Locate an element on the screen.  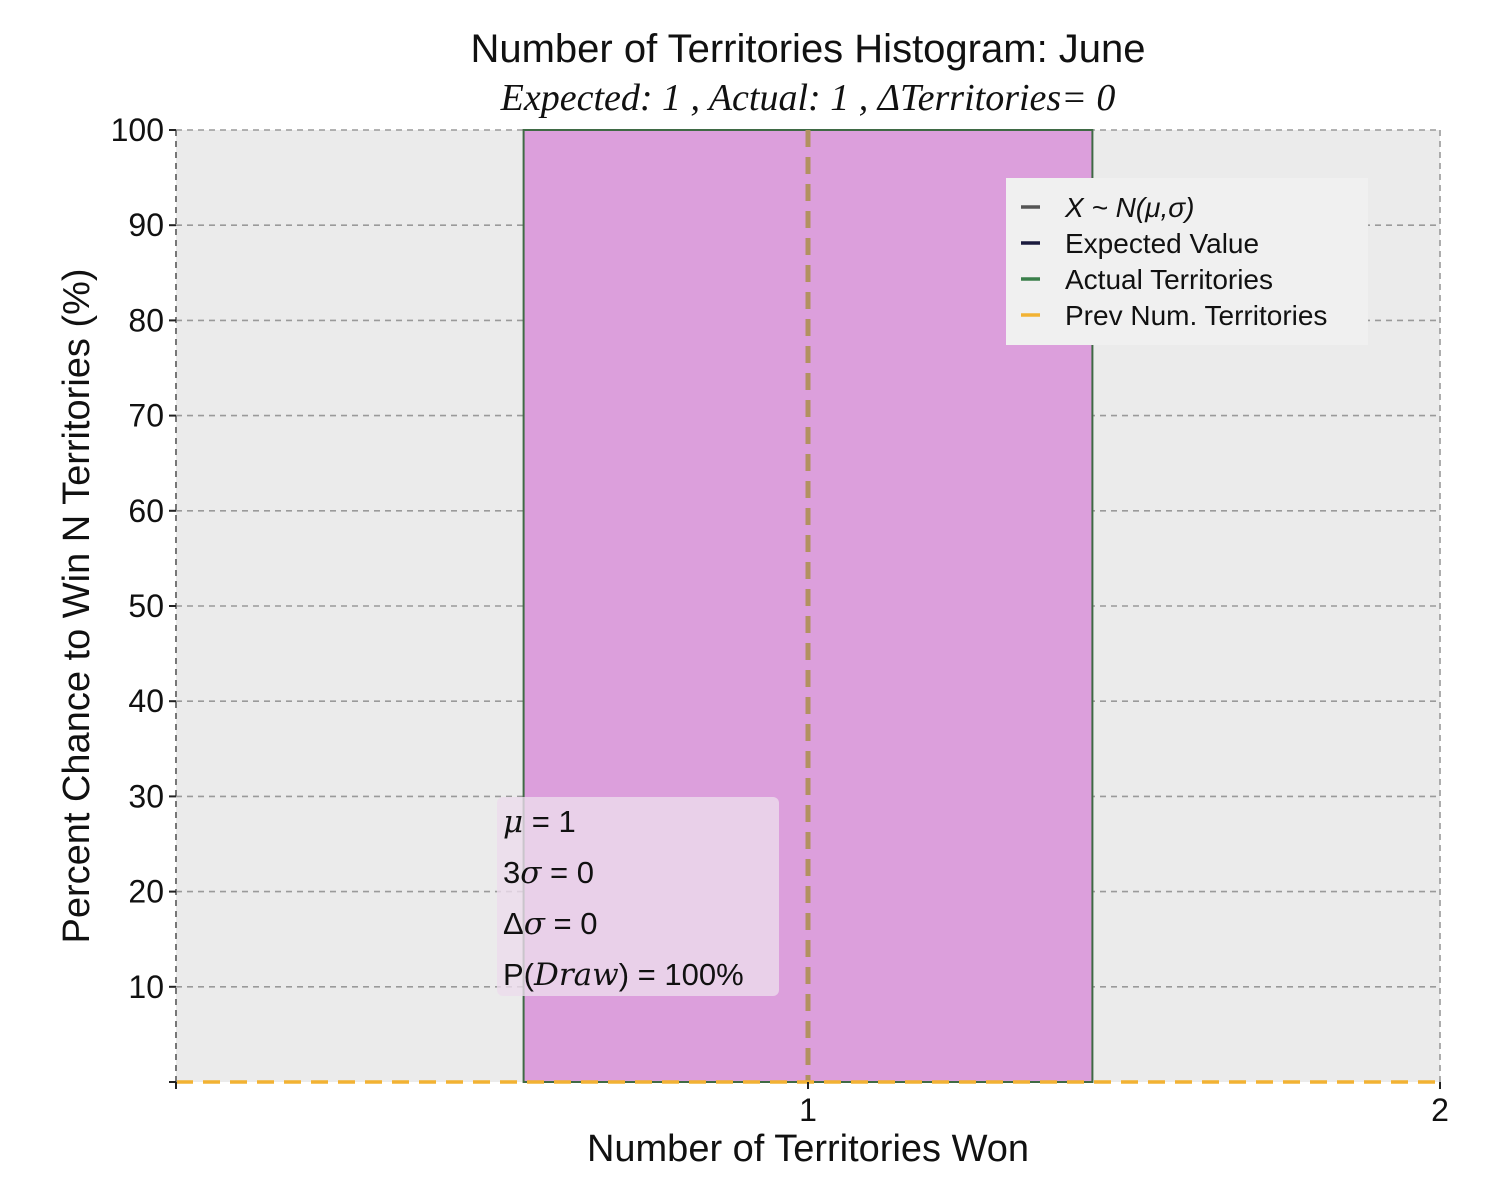
y-tick-label: 40 is located at coordinates (146, 701).